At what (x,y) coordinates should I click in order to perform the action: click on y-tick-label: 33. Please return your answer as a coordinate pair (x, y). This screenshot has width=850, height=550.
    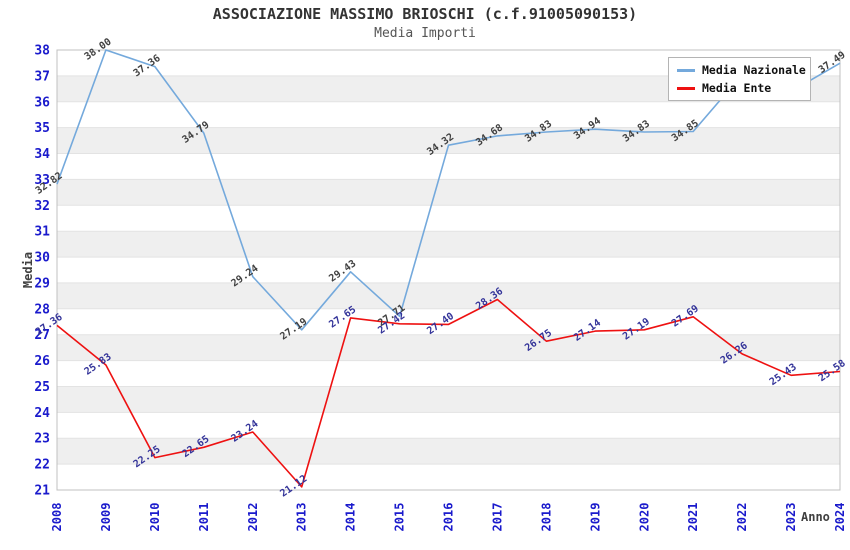
    Looking at the image, I should click on (42, 180).